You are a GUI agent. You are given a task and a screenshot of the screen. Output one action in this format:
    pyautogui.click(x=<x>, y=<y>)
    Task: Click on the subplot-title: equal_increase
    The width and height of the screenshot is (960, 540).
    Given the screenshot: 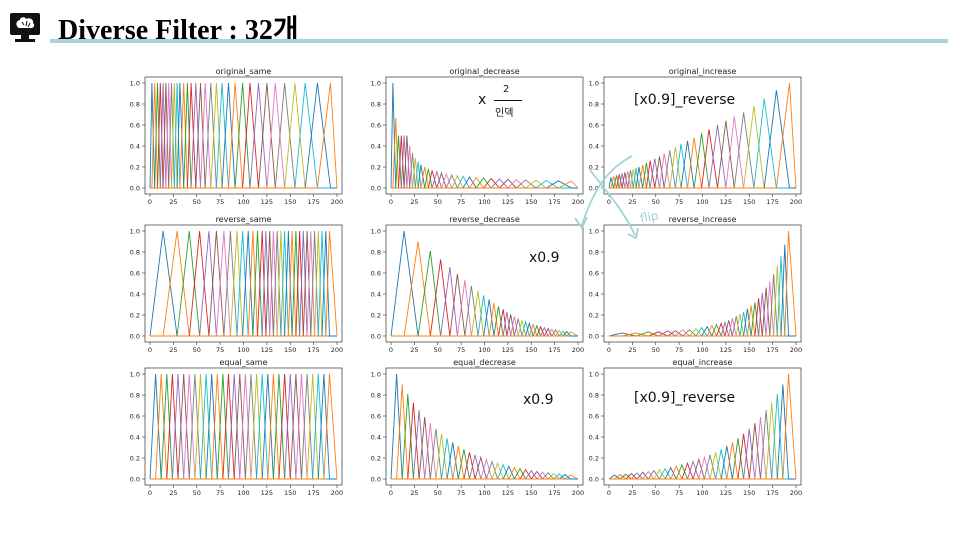 What is the action you would take?
    pyautogui.click(x=703, y=362)
    